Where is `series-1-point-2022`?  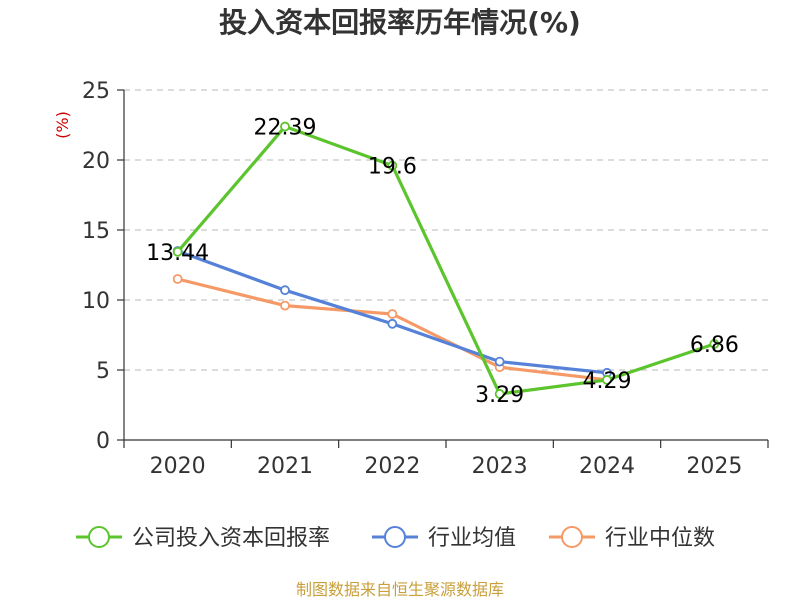 series-1-point-2022 is located at coordinates (392, 323).